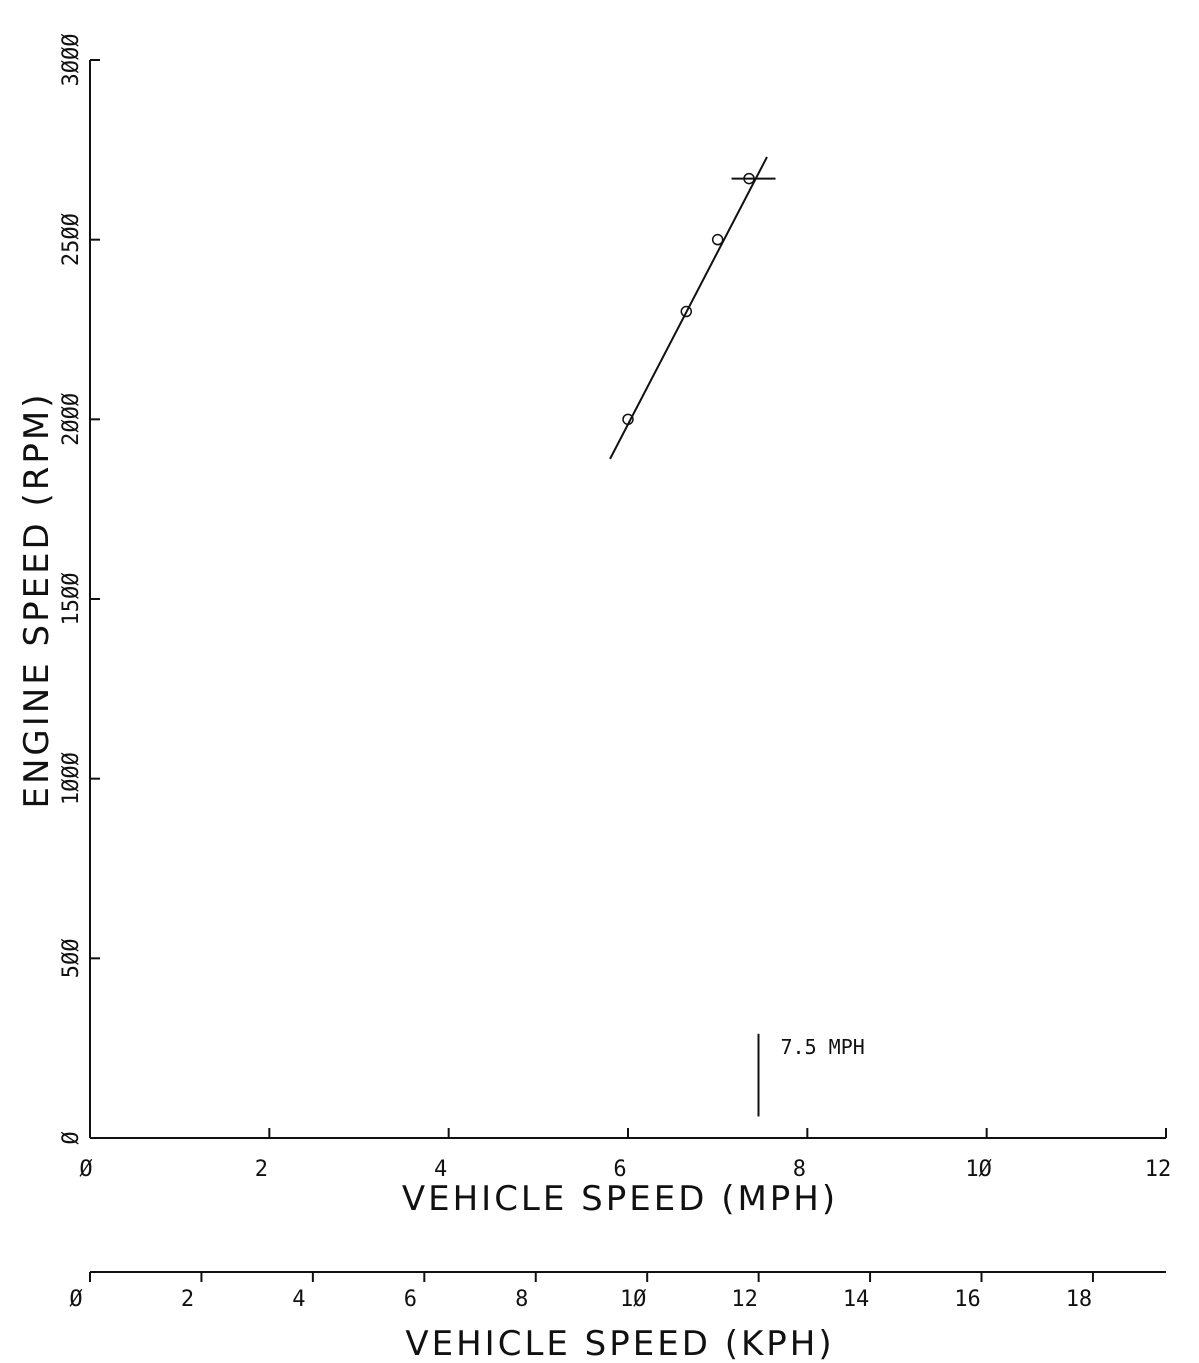 This screenshot has height=1363, width=1199. I want to click on fit-line, so click(688, 308).